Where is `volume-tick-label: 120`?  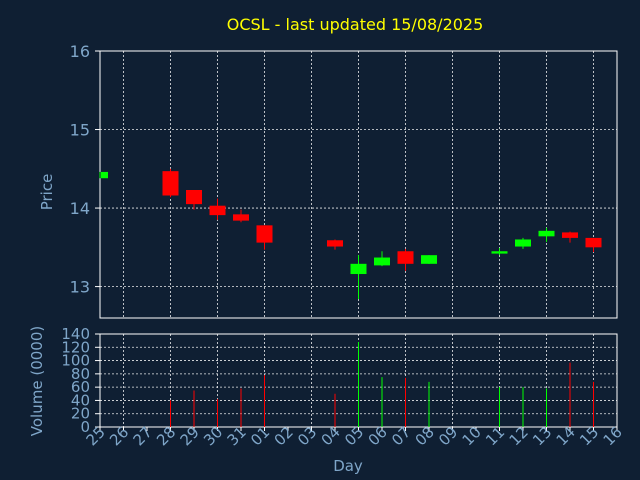 volume-tick-label: 120 is located at coordinates (75, 347).